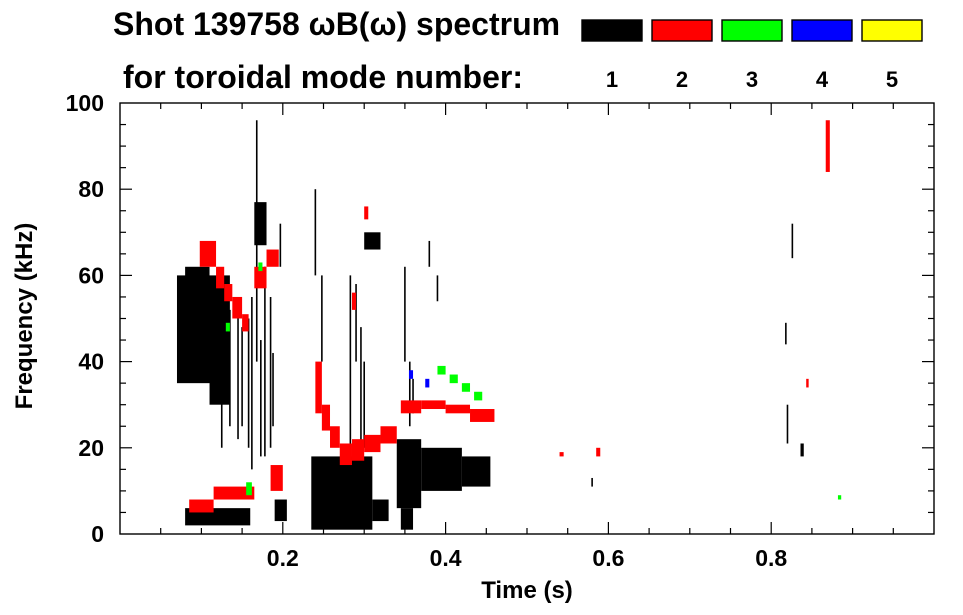  I want to click on legend-label-2: 2, so click(682, 79).